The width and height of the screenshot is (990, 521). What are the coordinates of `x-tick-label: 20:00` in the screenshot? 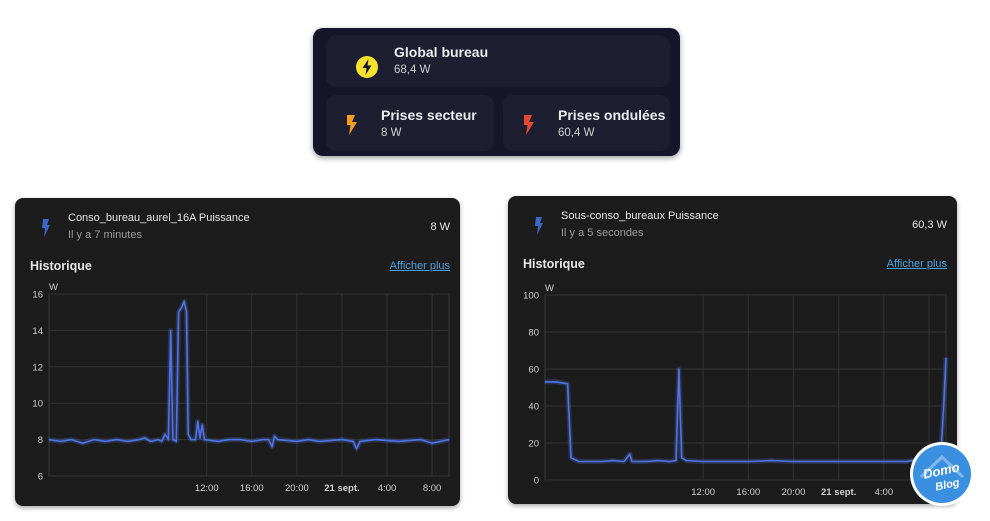 It's located at (794, 492).